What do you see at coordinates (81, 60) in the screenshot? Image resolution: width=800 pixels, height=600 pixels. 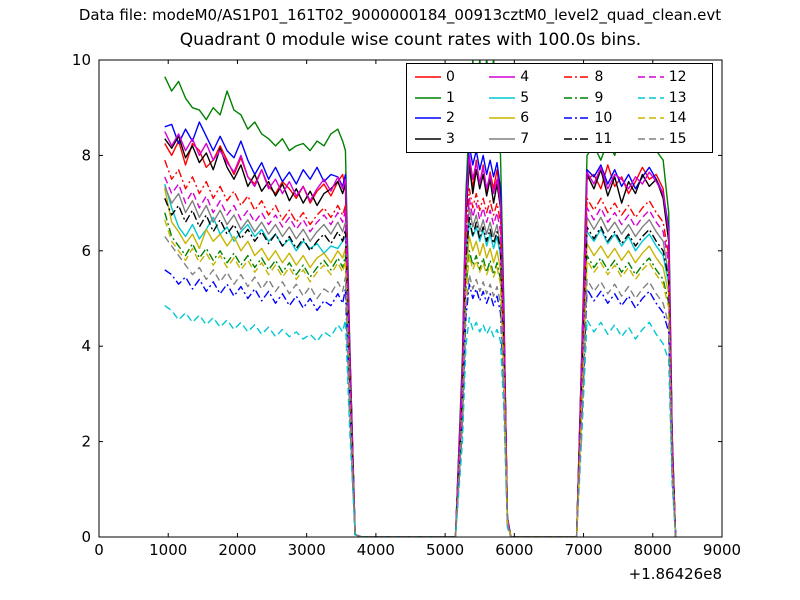 I see `y-tick-label-10: 10` at bounding box center [81, 60].